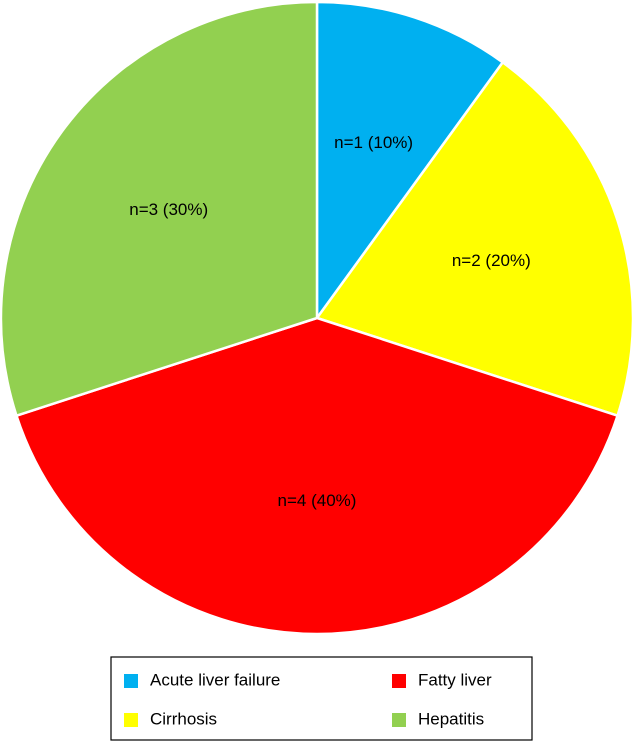  Describe the element at coordinates (168, 209) in the screenshot. I see `data-label: n=3 (30%)` at that location.